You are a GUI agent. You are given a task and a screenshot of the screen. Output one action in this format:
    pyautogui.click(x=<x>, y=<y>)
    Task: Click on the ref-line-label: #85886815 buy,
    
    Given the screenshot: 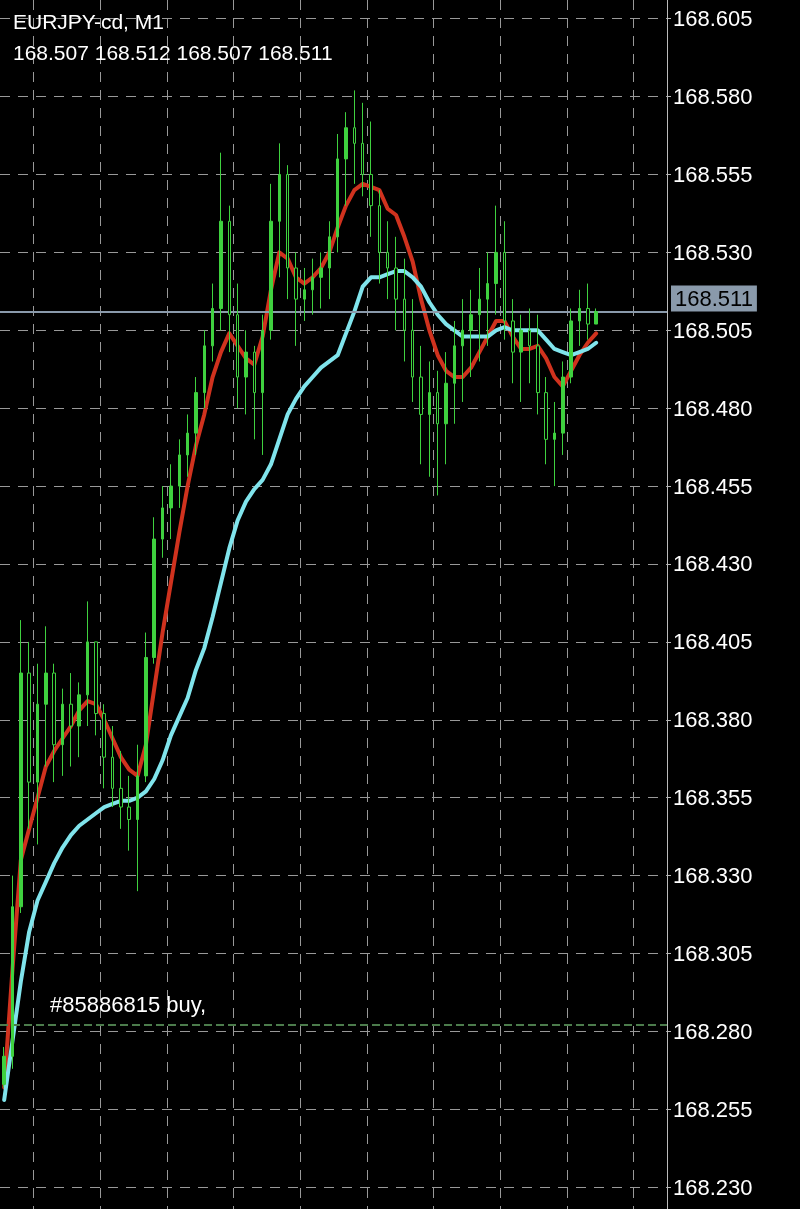 What is the action you would take?
    pyautogui.click(x=128, y=1004)
    